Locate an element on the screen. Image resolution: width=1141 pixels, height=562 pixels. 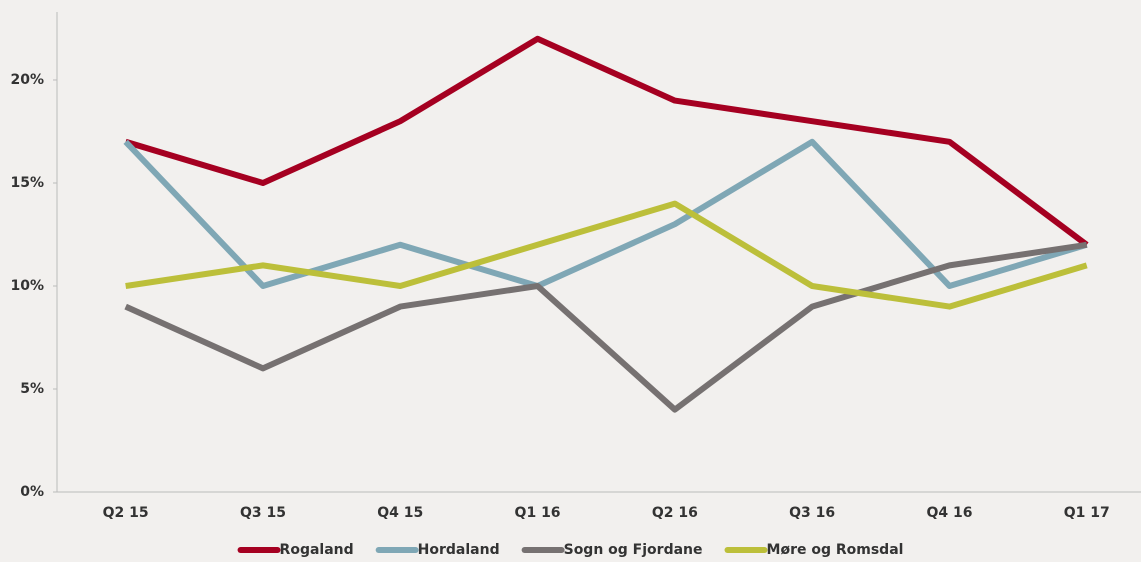
legend-label: Rogaland is located at coordinates (317, 550).